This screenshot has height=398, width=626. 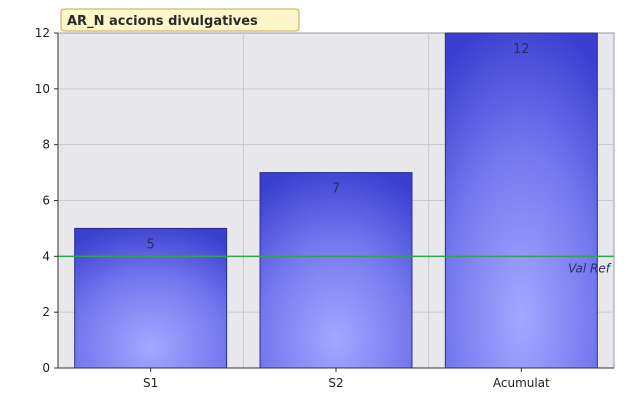 I want to click on x-axis-ticks: S1 S2 Acumulat, so click(x=346, y=379).